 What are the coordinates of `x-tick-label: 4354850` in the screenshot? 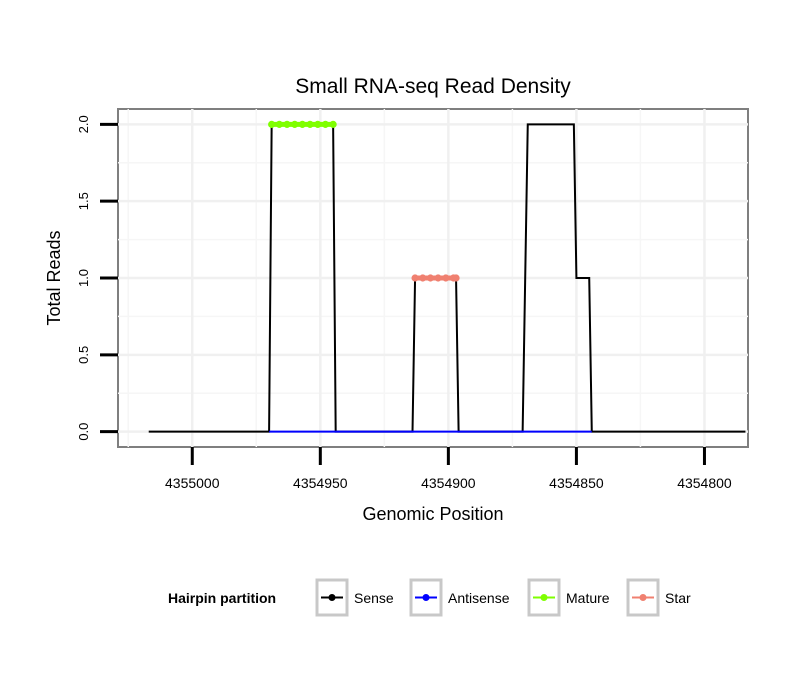 It's located at (576, 483).